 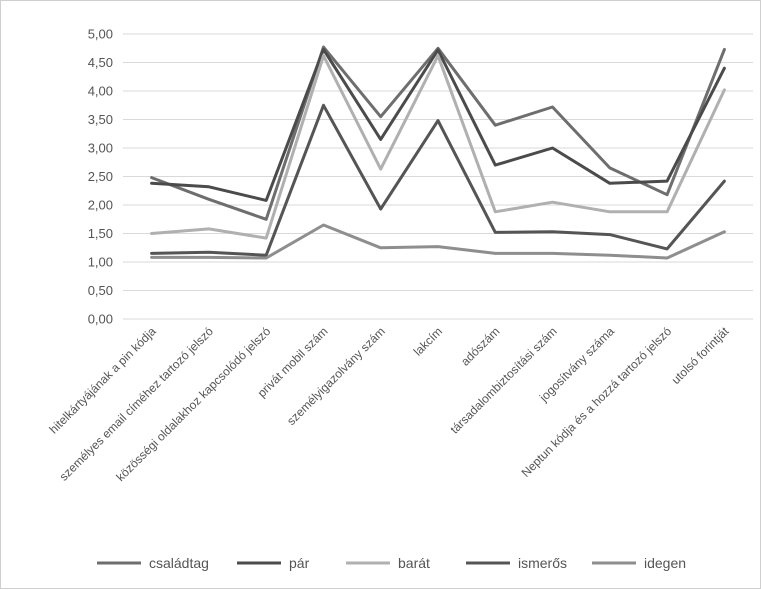 I want to click on y-tick-label: 5,00, so click(x=100, y=34).